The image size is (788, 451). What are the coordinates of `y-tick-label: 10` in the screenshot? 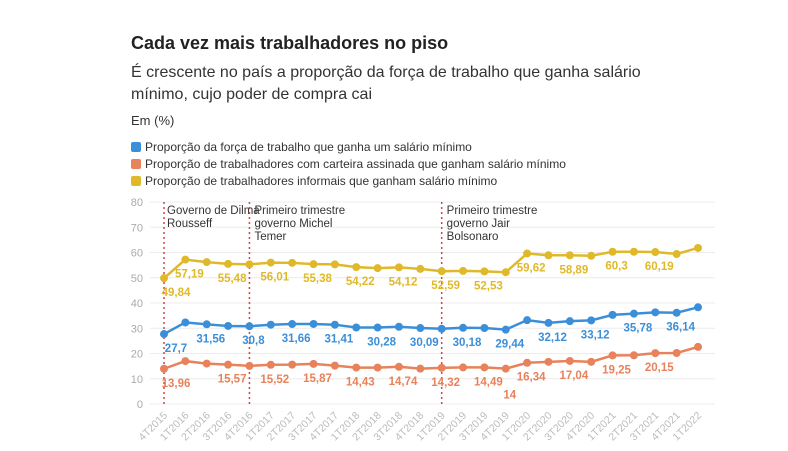 It's located at (137, 380).